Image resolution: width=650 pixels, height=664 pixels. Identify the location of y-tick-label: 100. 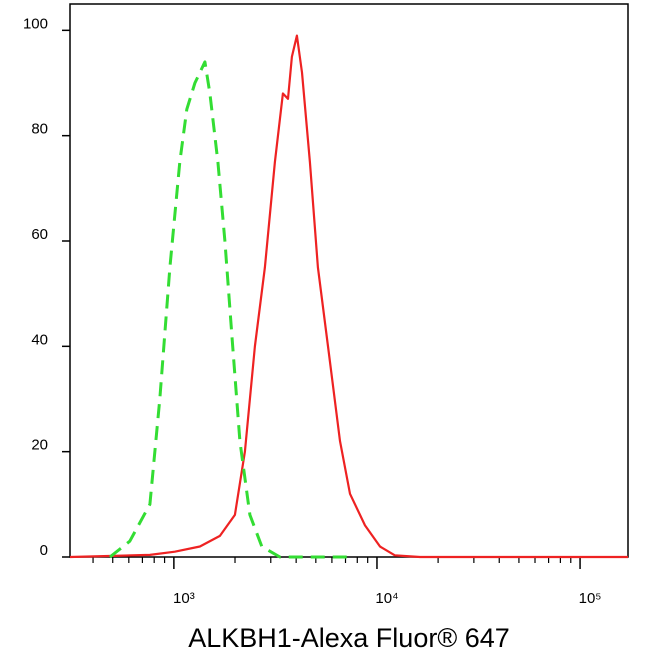
(35, 23).